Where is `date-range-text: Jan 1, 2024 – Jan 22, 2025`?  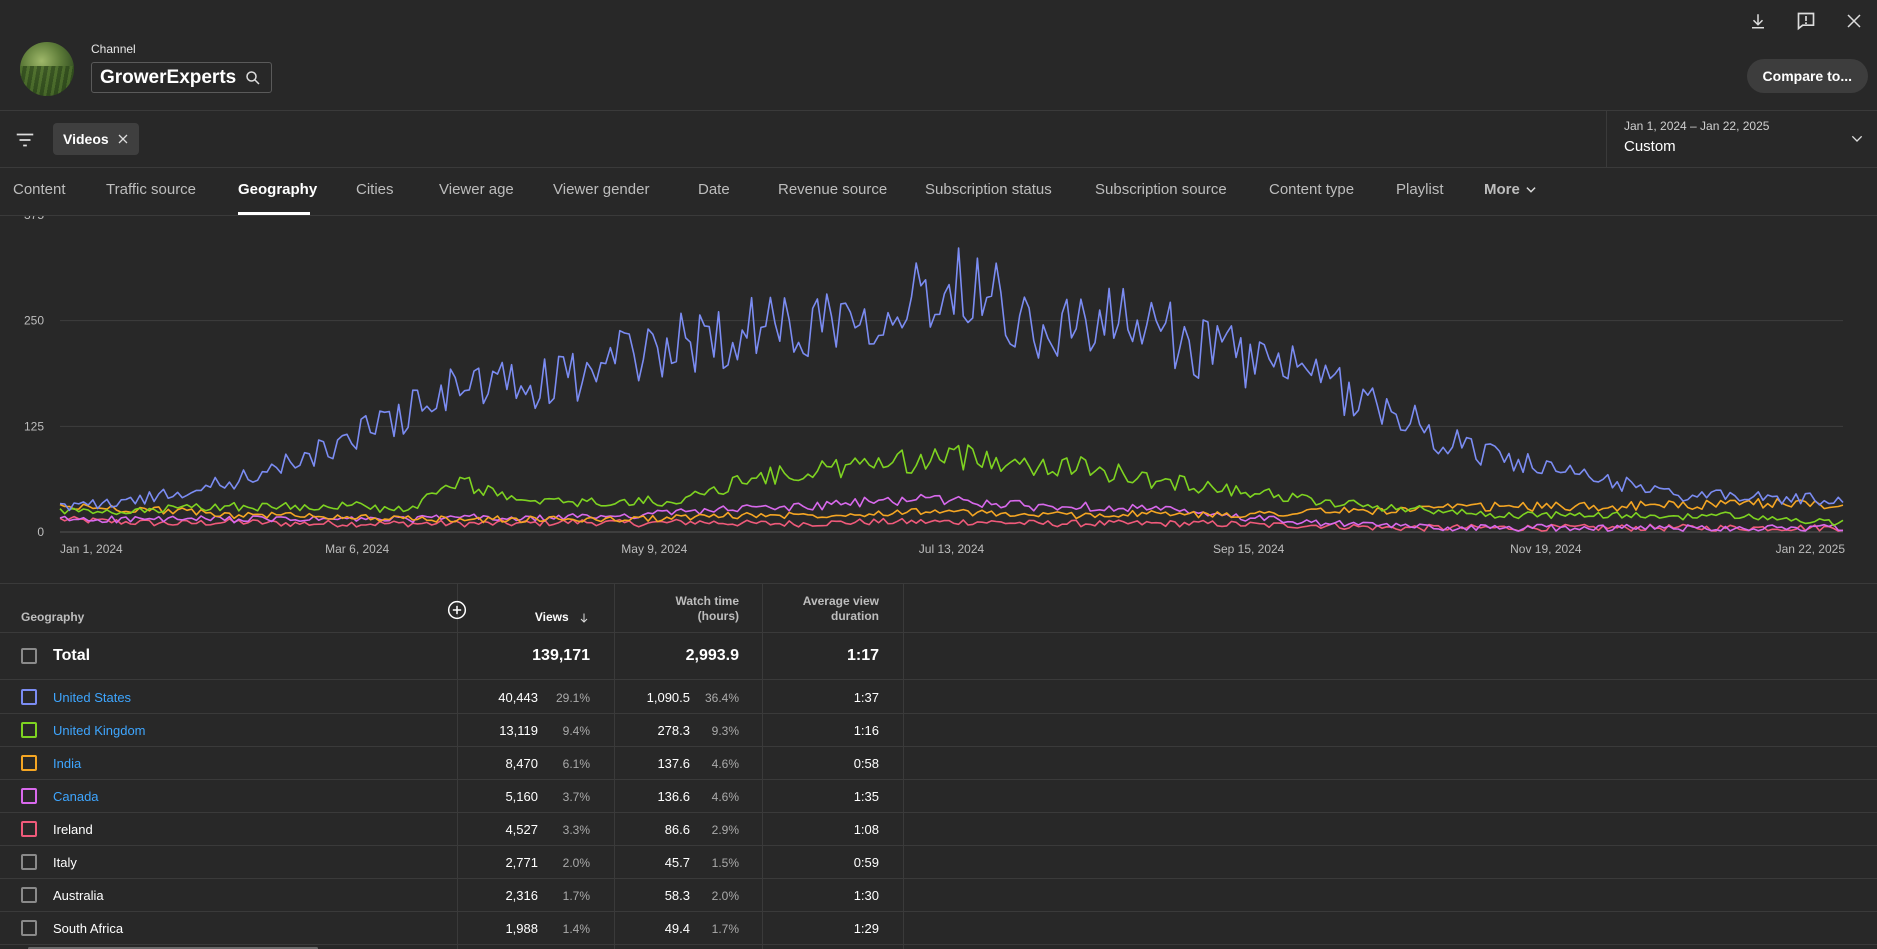 date-range-text: Jan 1, 2024 – Jan 22, 2025 is located at coordinates (1697, 126).